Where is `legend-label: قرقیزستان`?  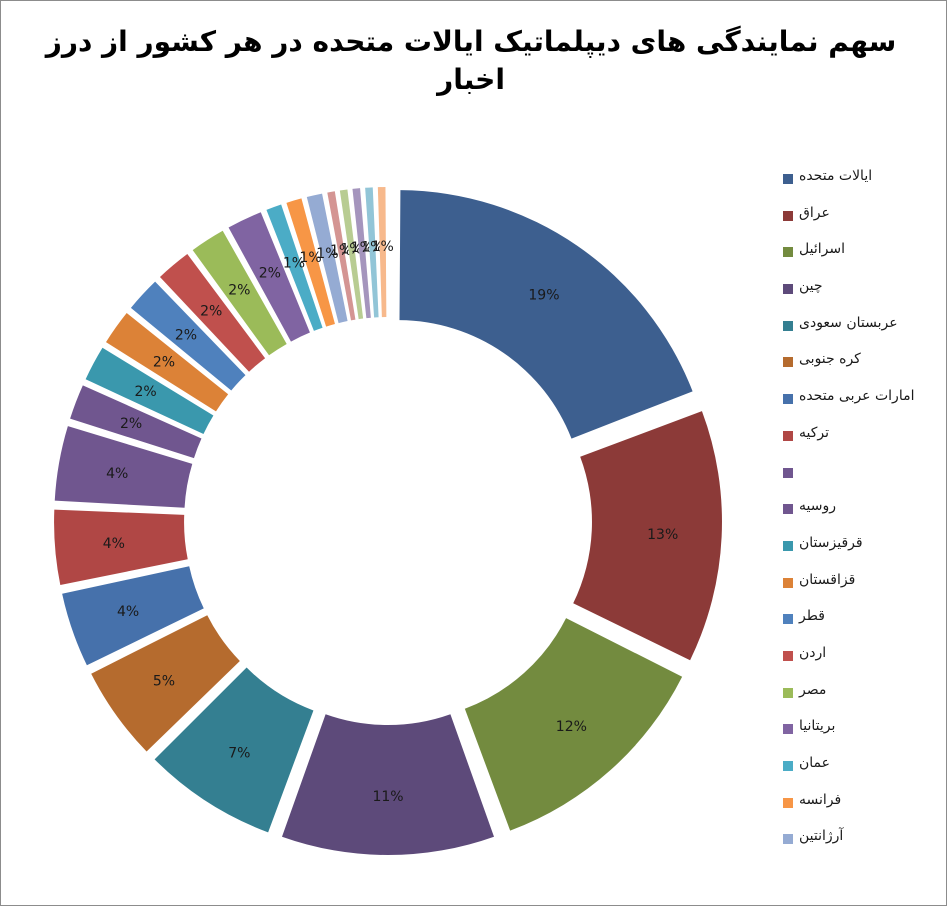 legend-label: قرقیزستان is located at coordinates (831, 542).